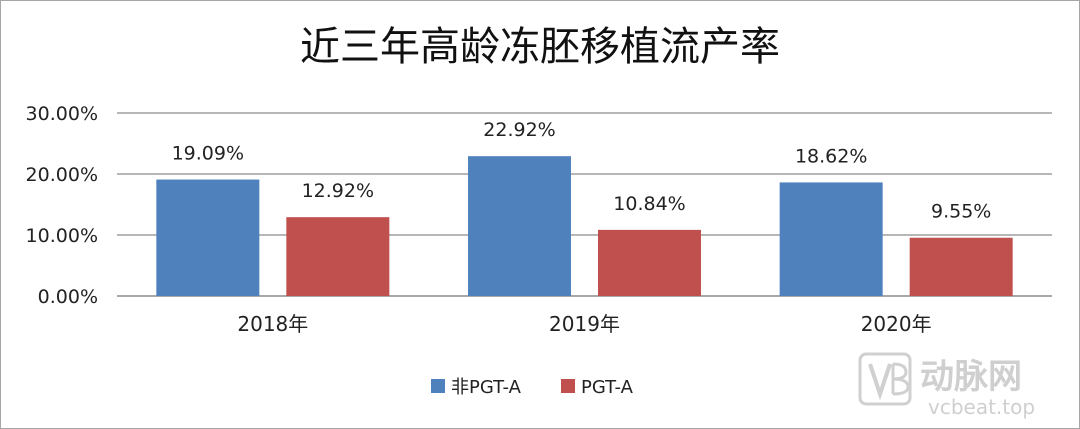  I want to click on y-tick-label: 0.00%, so click(68, 297).